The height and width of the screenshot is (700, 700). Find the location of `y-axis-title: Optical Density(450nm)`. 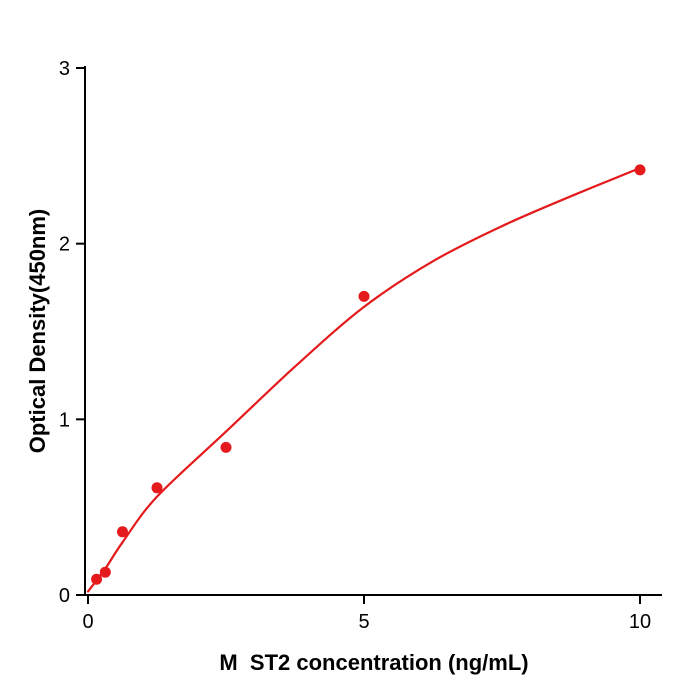

y-axis-title: Optical Density(450nm) is located at coordinates (37, 331).